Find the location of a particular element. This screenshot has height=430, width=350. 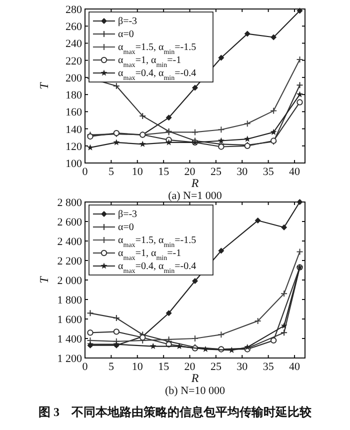

y-tick-label: 160 is located at coordinates (74, 112).